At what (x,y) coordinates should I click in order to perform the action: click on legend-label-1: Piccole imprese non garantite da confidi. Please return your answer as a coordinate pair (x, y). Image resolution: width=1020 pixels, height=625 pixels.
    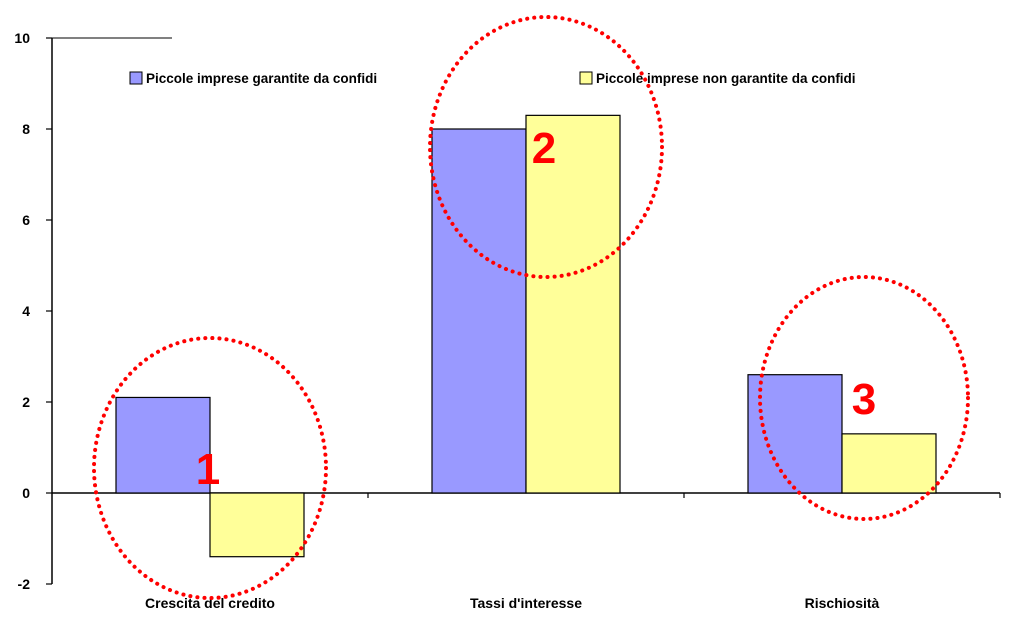
    Looking at the image, I should click on (726, 78).